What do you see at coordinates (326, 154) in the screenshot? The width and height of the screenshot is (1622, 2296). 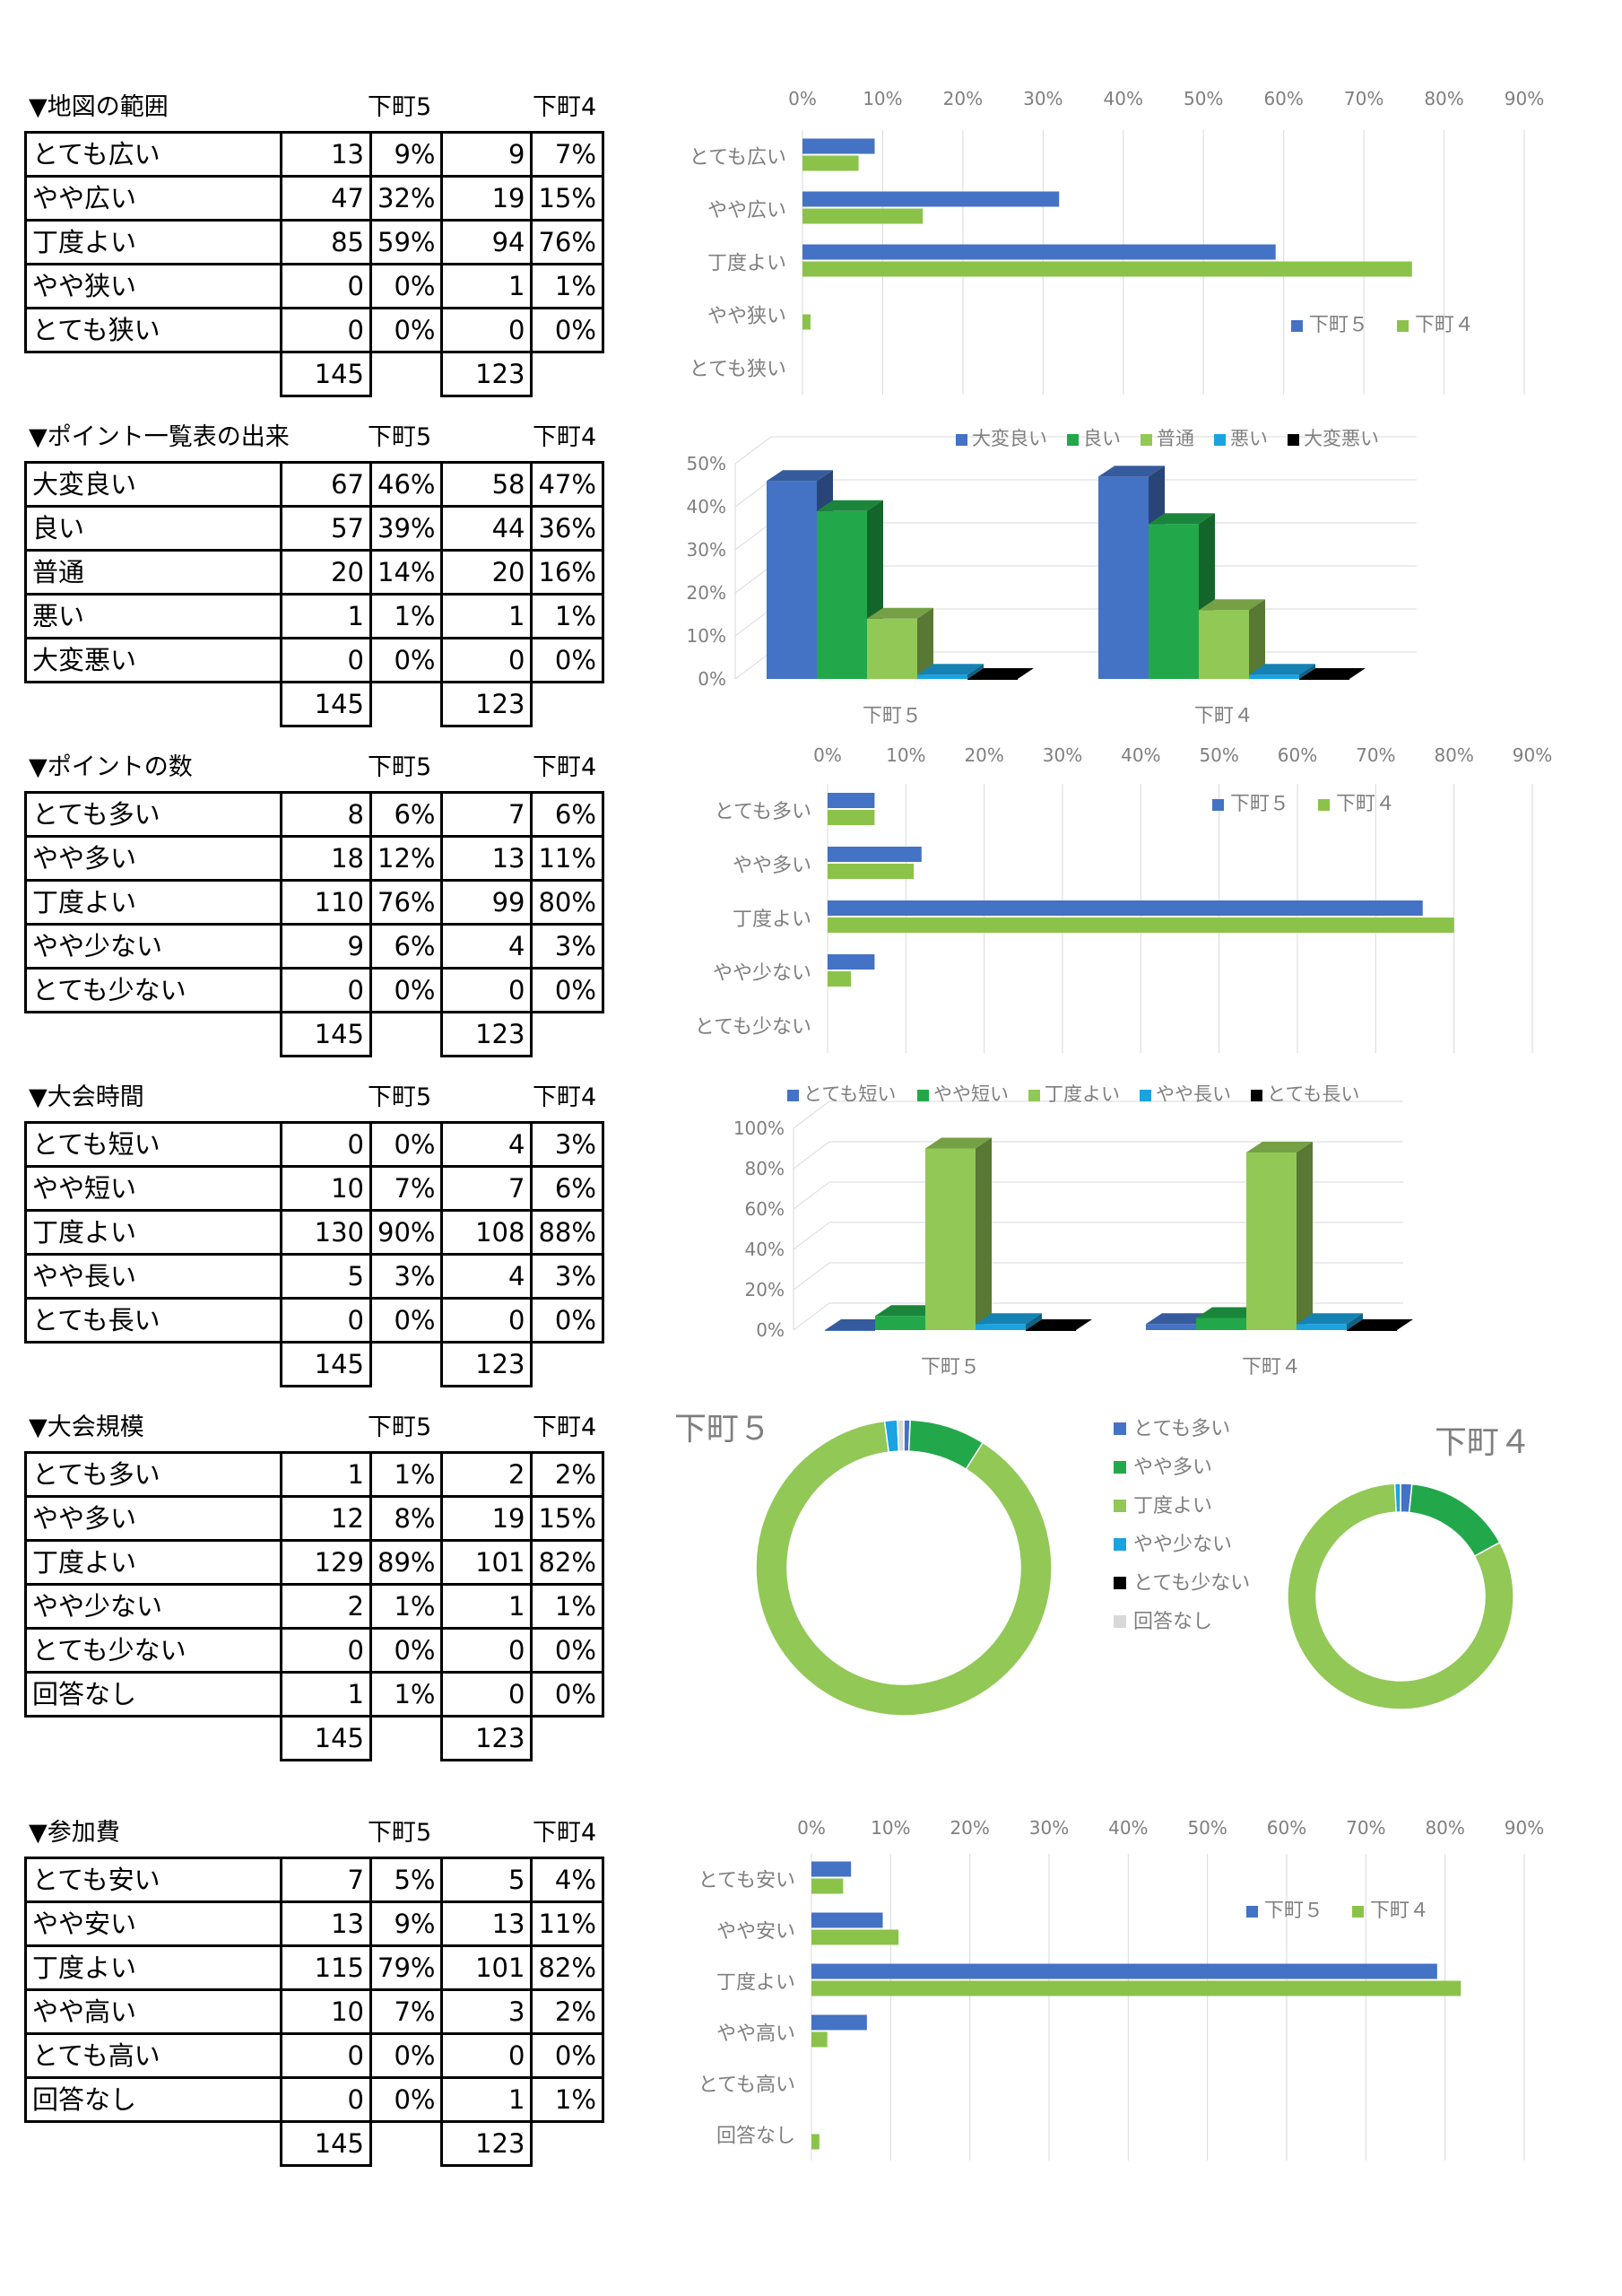 I see `count-5: 13` at bounding box center [326, 154].